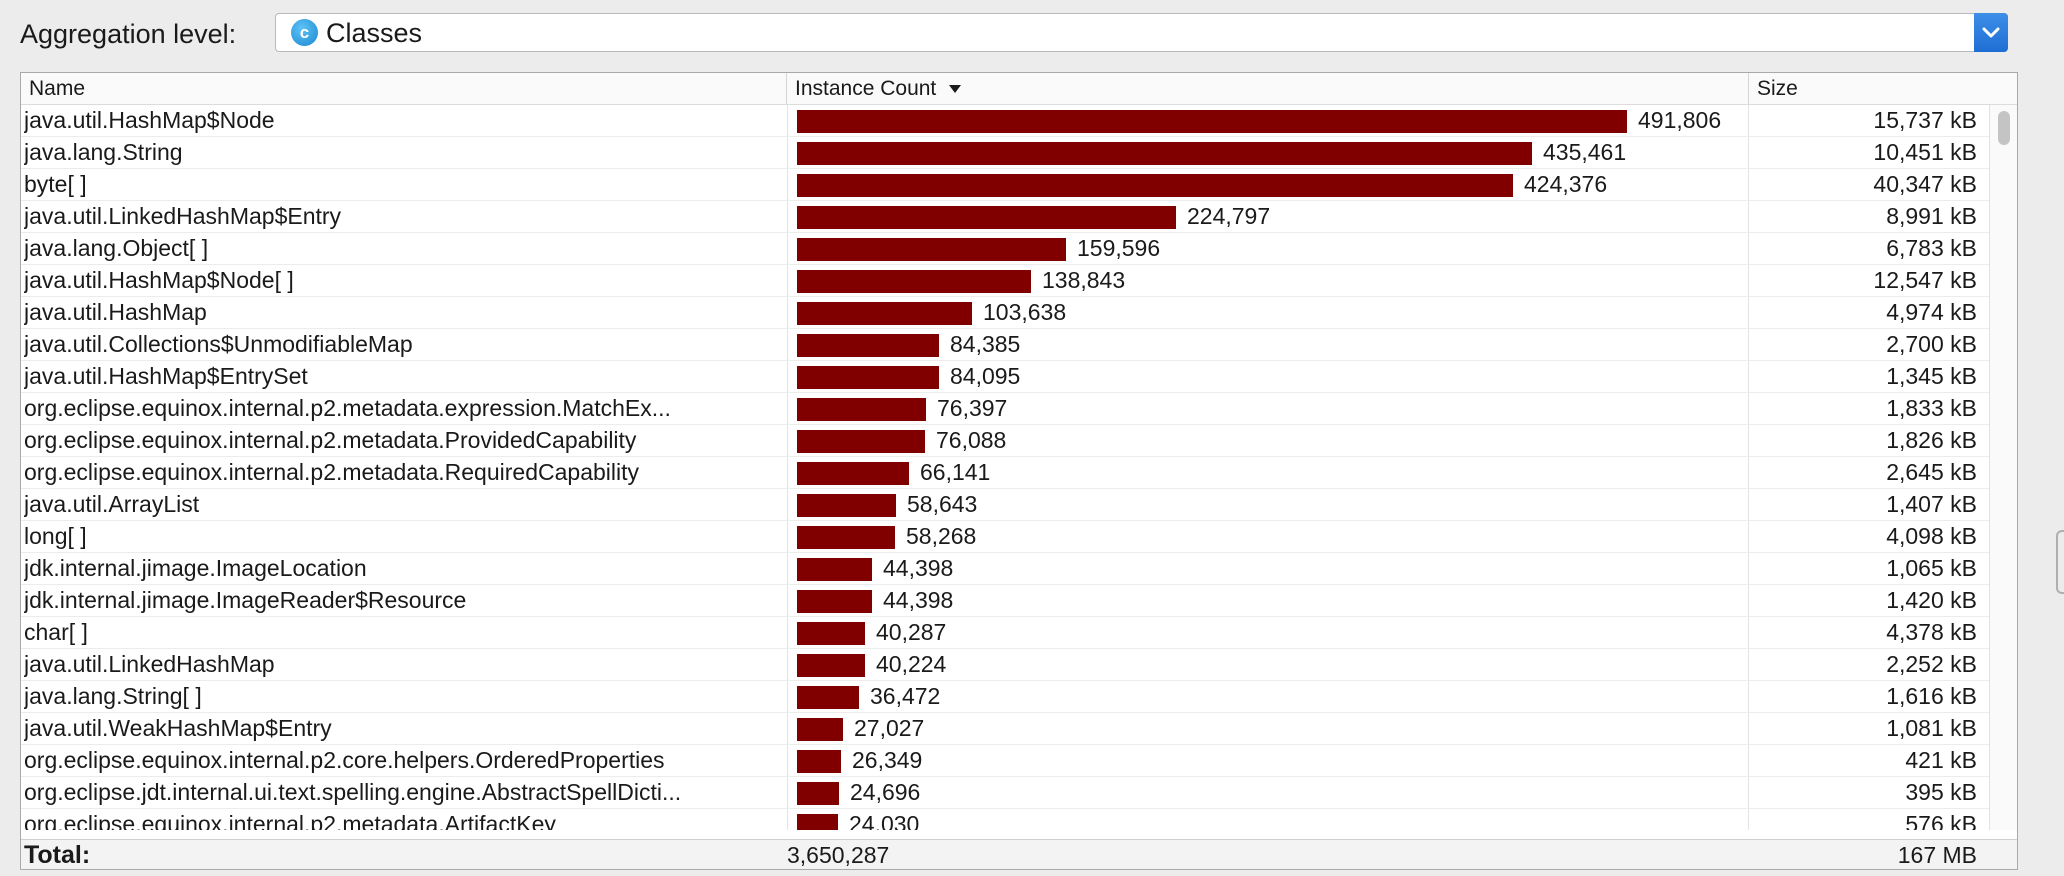 The width and height of the screenshot is (2064, 876). What do you see at coordinates (911, 632) in the screenshot?
I see `instance-count-value: 40,287` at bounding box center [911, 632].